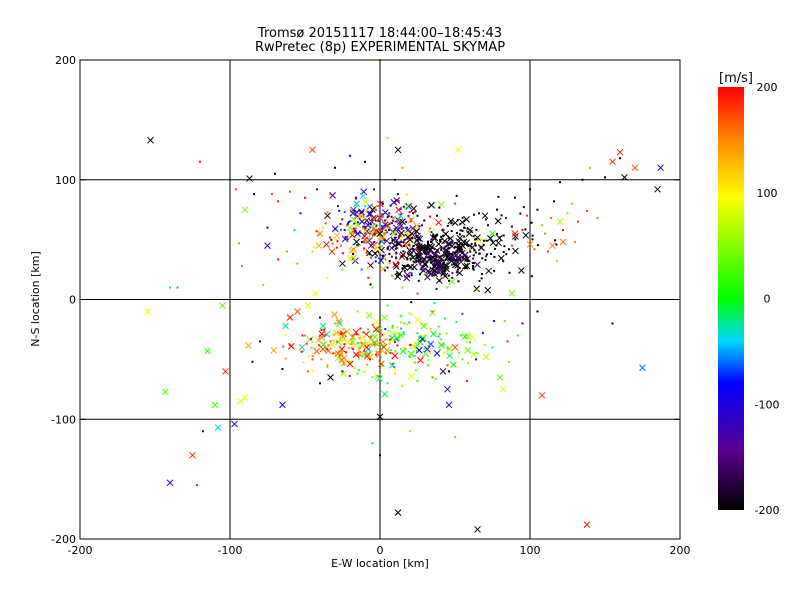 This screenshot has width=800, height=604. Describe the element at coordinates (380, 563) in the screenshot. I see `x-axis-label: E-W location [km]` at that location.